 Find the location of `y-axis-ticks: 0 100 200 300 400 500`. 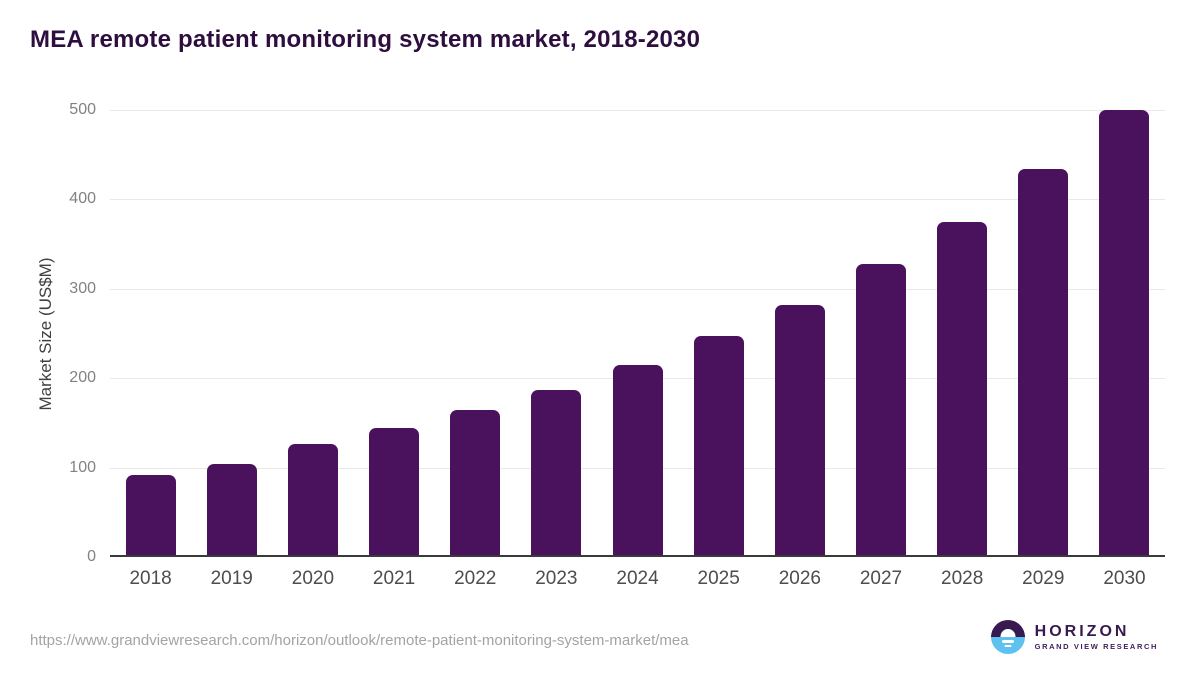

y-axis-ticks: 0 100 200 300 400 500 is located at coordinates (48, 333).